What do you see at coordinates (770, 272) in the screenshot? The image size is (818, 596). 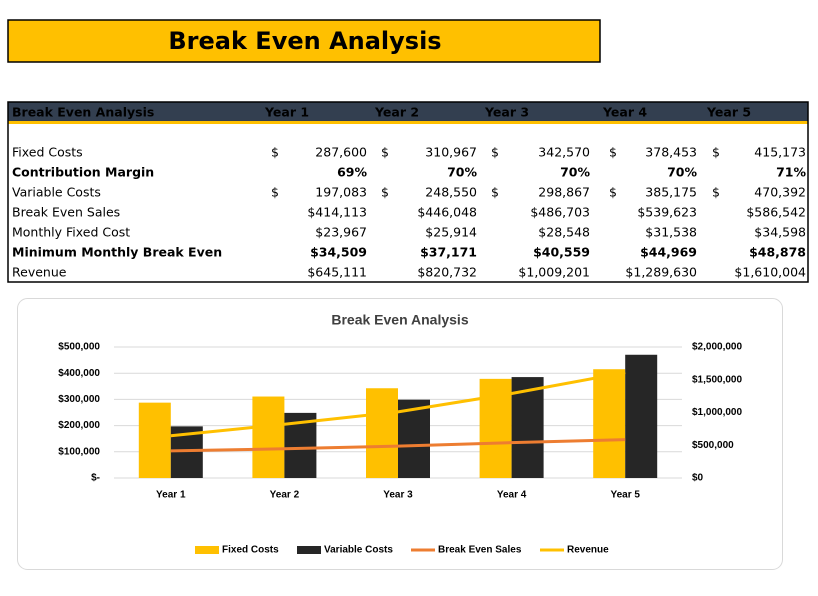 I see `cell-value: $1,610,004` at bounding box center [770, 272].